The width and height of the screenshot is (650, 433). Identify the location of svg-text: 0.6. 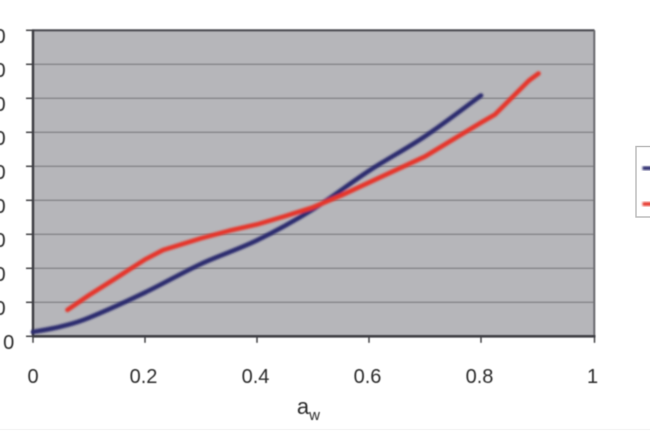
(368, 377).